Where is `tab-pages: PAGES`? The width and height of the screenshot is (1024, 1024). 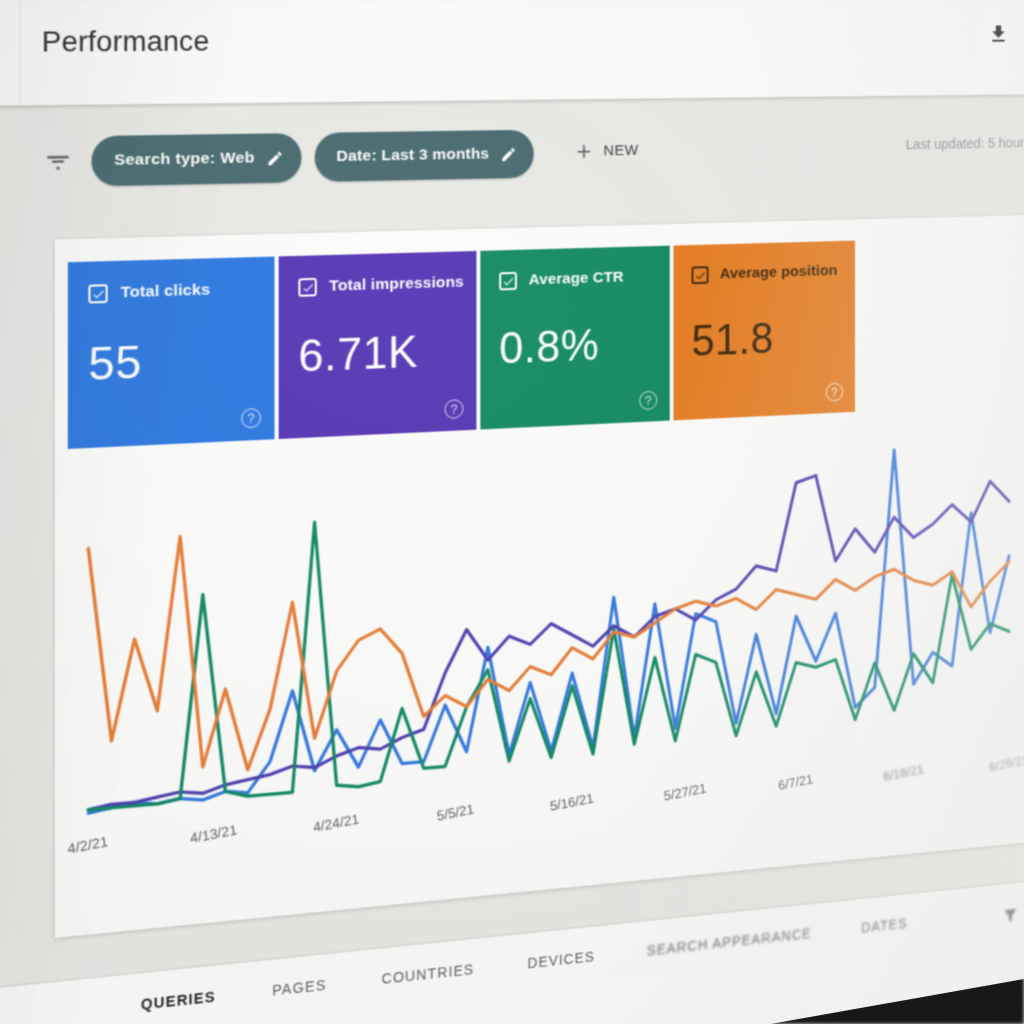 tab-pages: PAGES is located at coordinates (299, 987).